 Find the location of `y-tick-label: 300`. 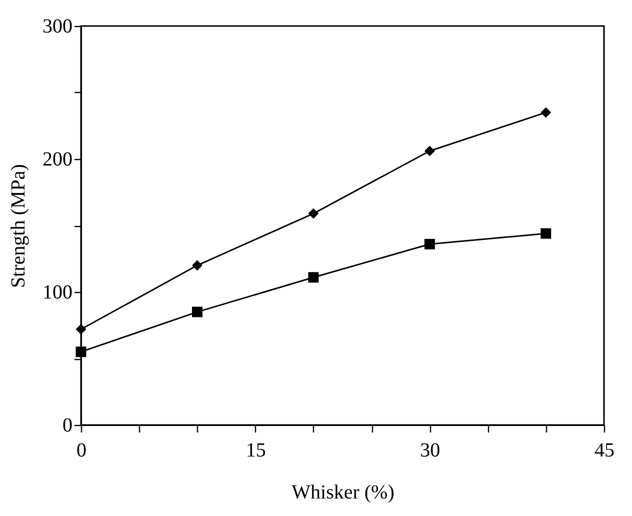

y-tick-label: 300 is located at coordinates (57, 27).